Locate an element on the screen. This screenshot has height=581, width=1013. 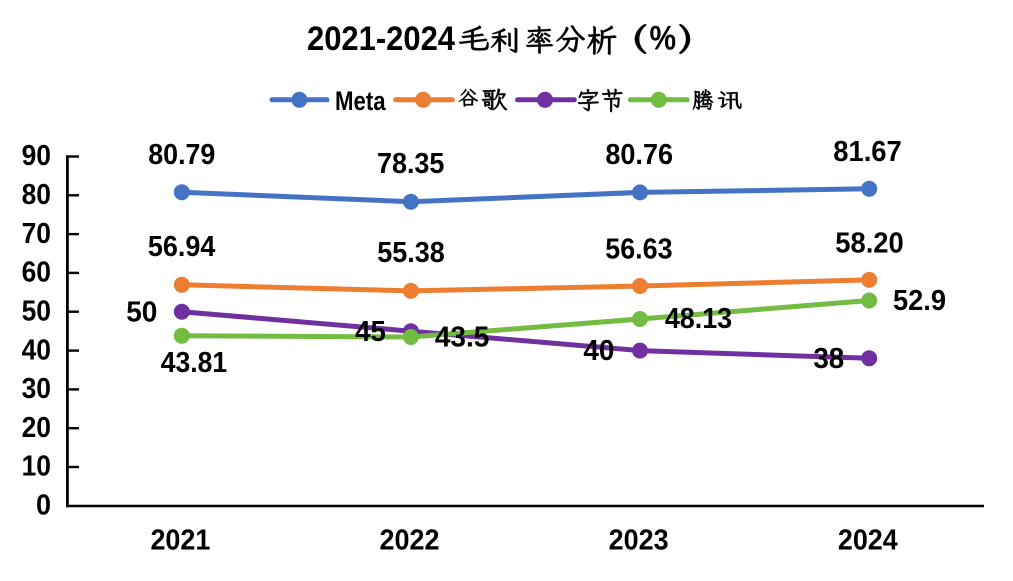
svg-text: 30 is located at coordinates (36, 389).